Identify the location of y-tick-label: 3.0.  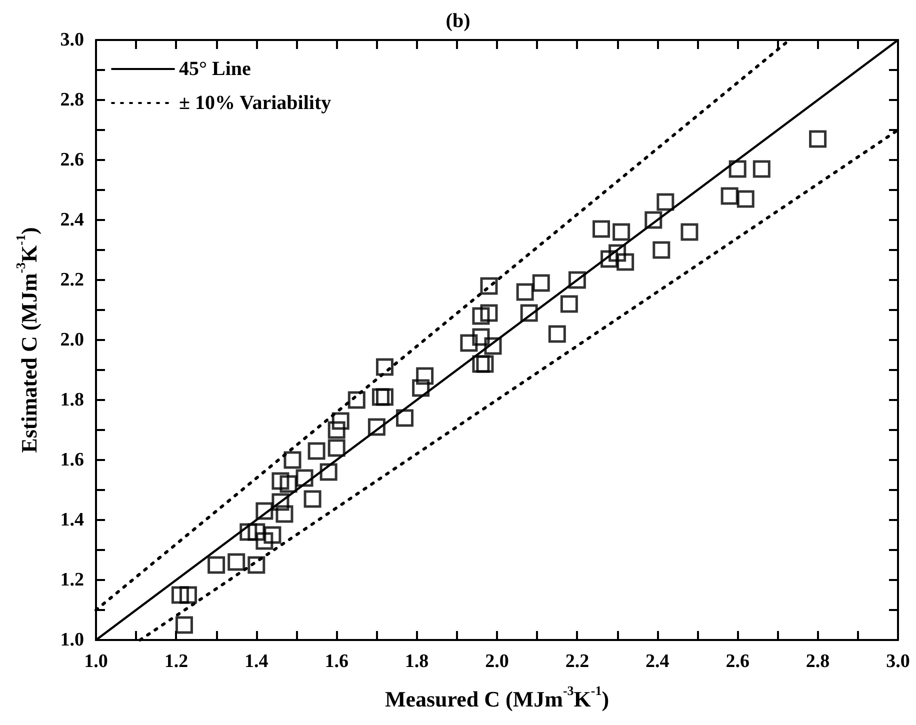
(72, 40).